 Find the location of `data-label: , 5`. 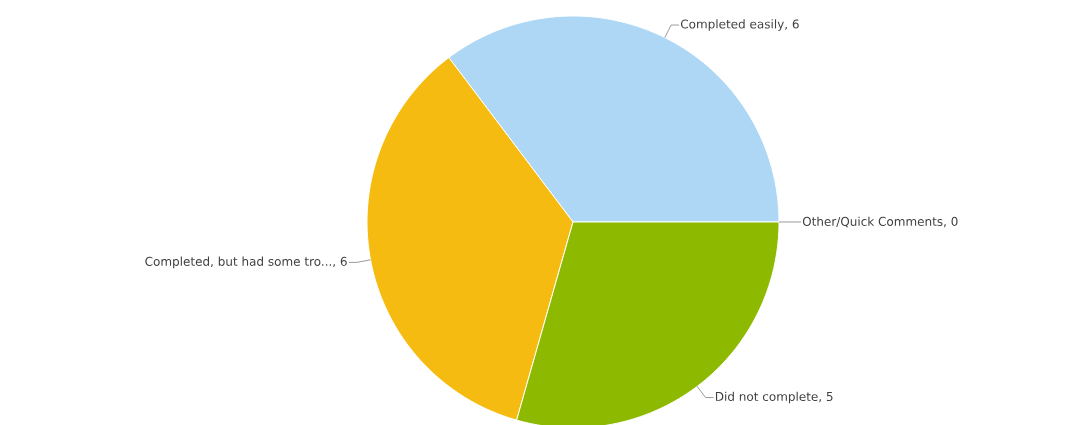

data-label: , 5 is located at coordinates (826, 397).